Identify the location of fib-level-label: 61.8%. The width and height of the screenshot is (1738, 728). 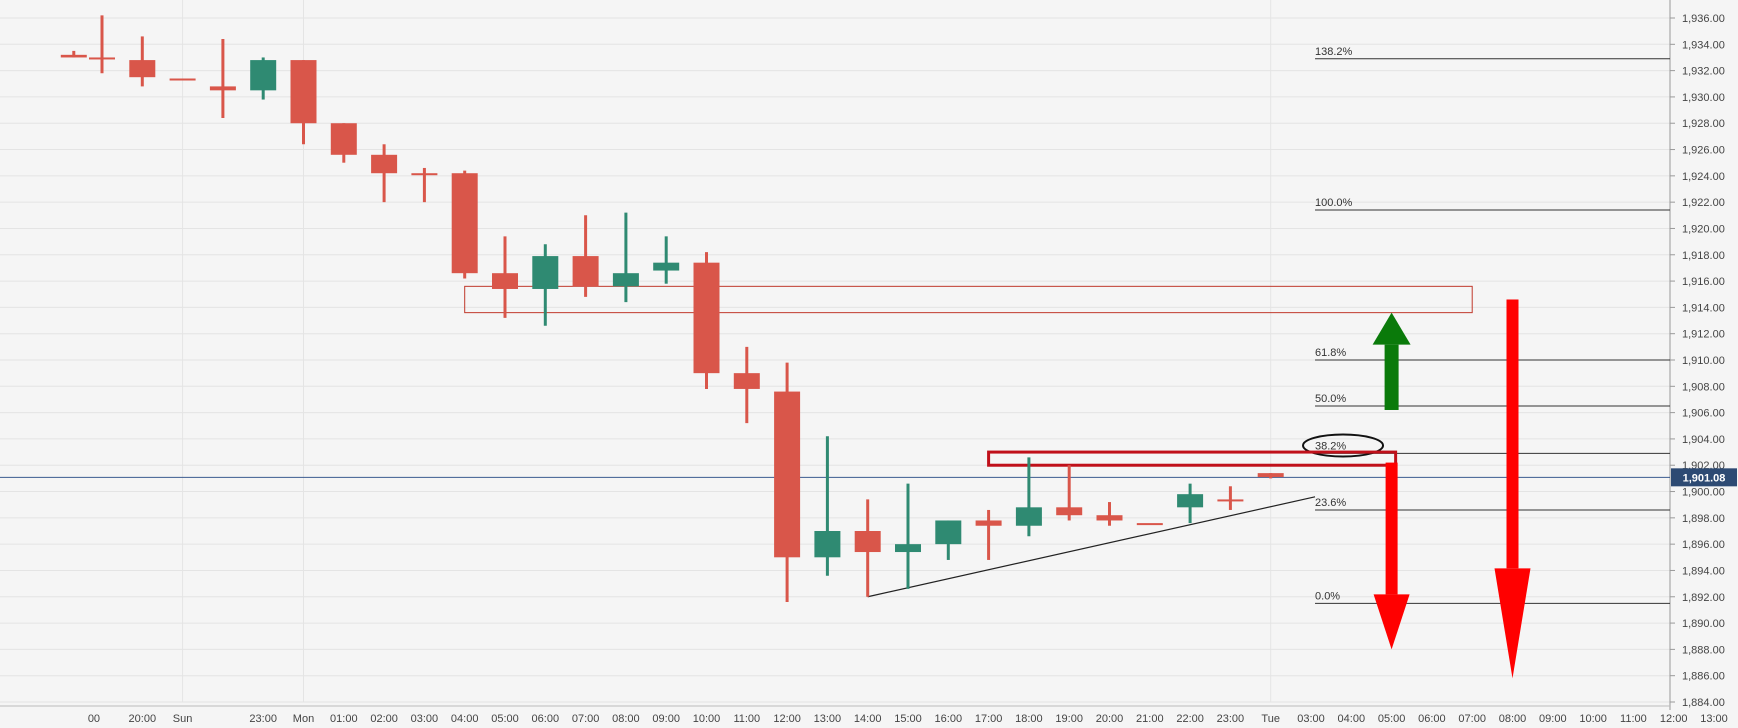
(1330, 353).